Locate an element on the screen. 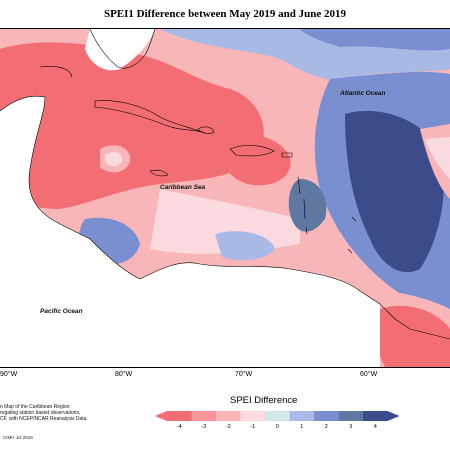 This screenshot has height=450, width=450. atlantic-label: Atlantic Ocean is located at coordinates (362, 93).